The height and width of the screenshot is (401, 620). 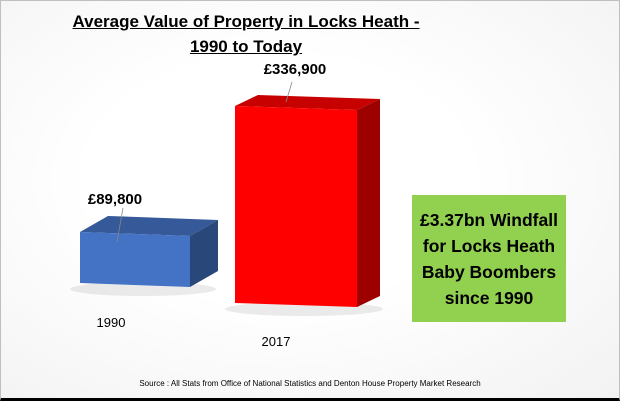 I want to click on callout-line: £3.37bn Windfall, so click(x=489, y=219).